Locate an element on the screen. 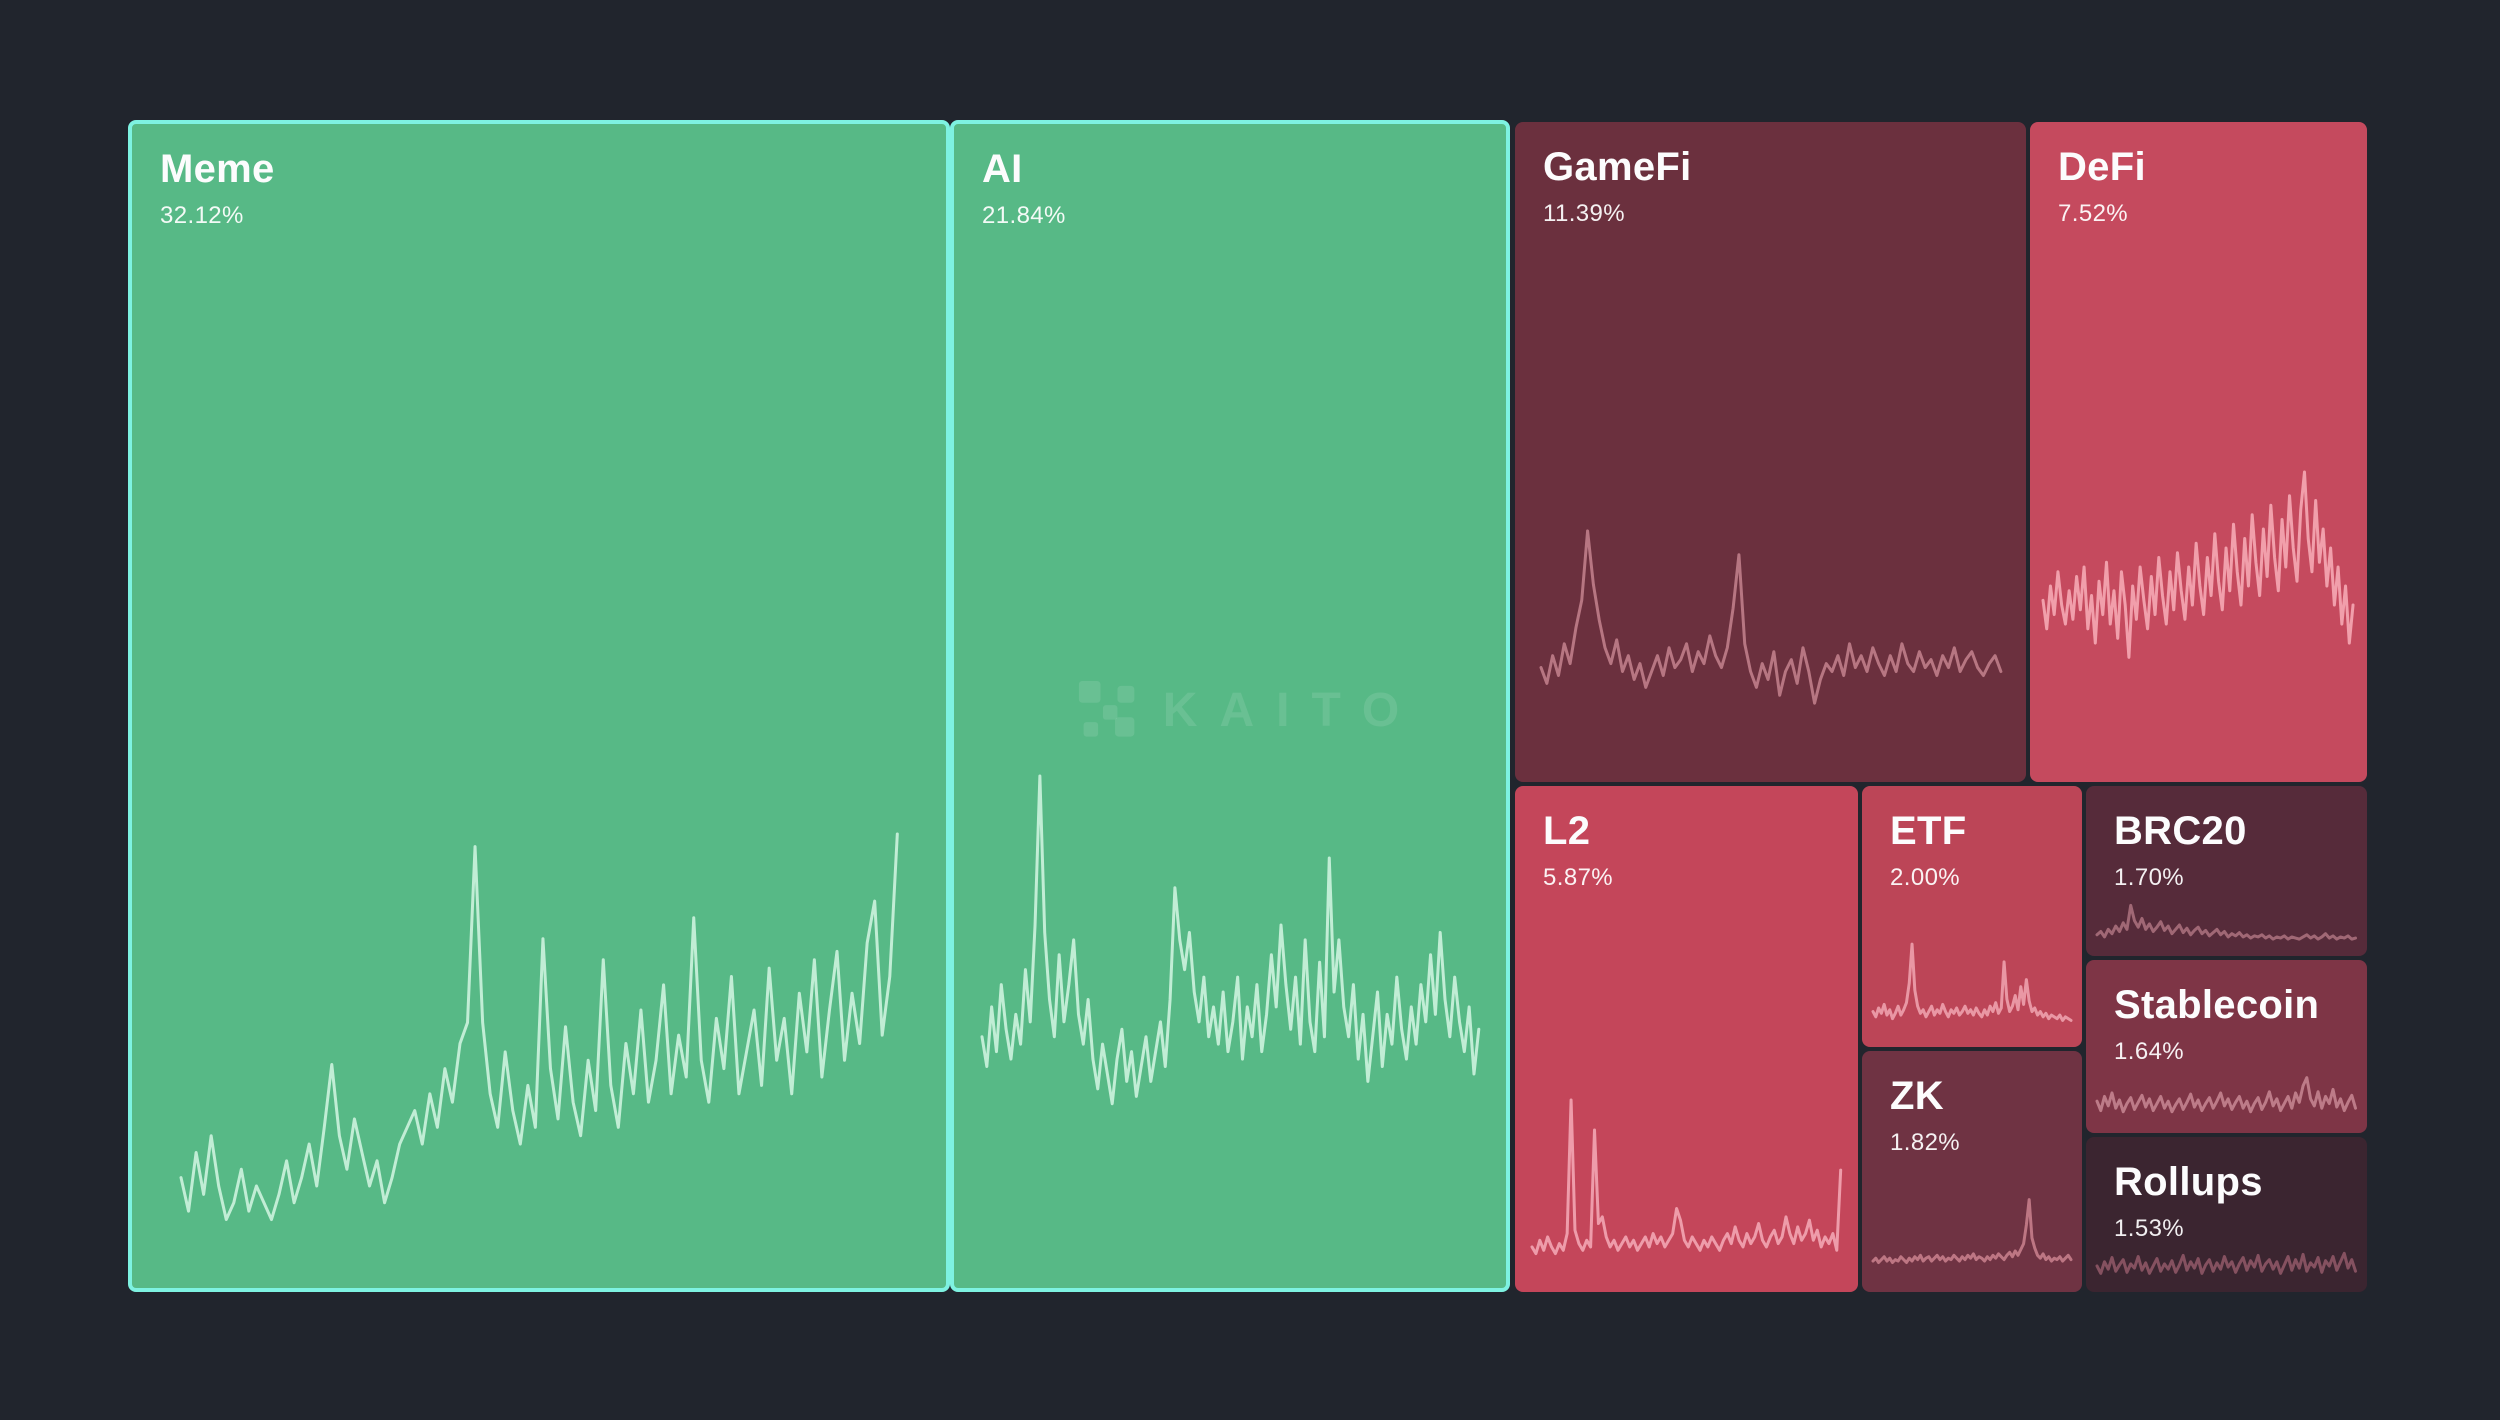 The width and height of the screenshot is (2500, 1420). tile-percent: 32.12% is located at coordinates (202, 215).